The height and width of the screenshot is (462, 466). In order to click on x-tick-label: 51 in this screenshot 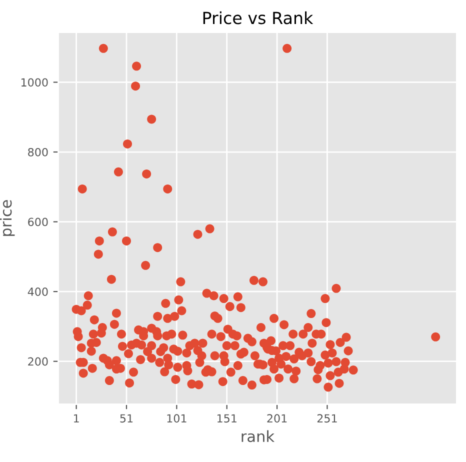, I will do `click(126, 418)`.